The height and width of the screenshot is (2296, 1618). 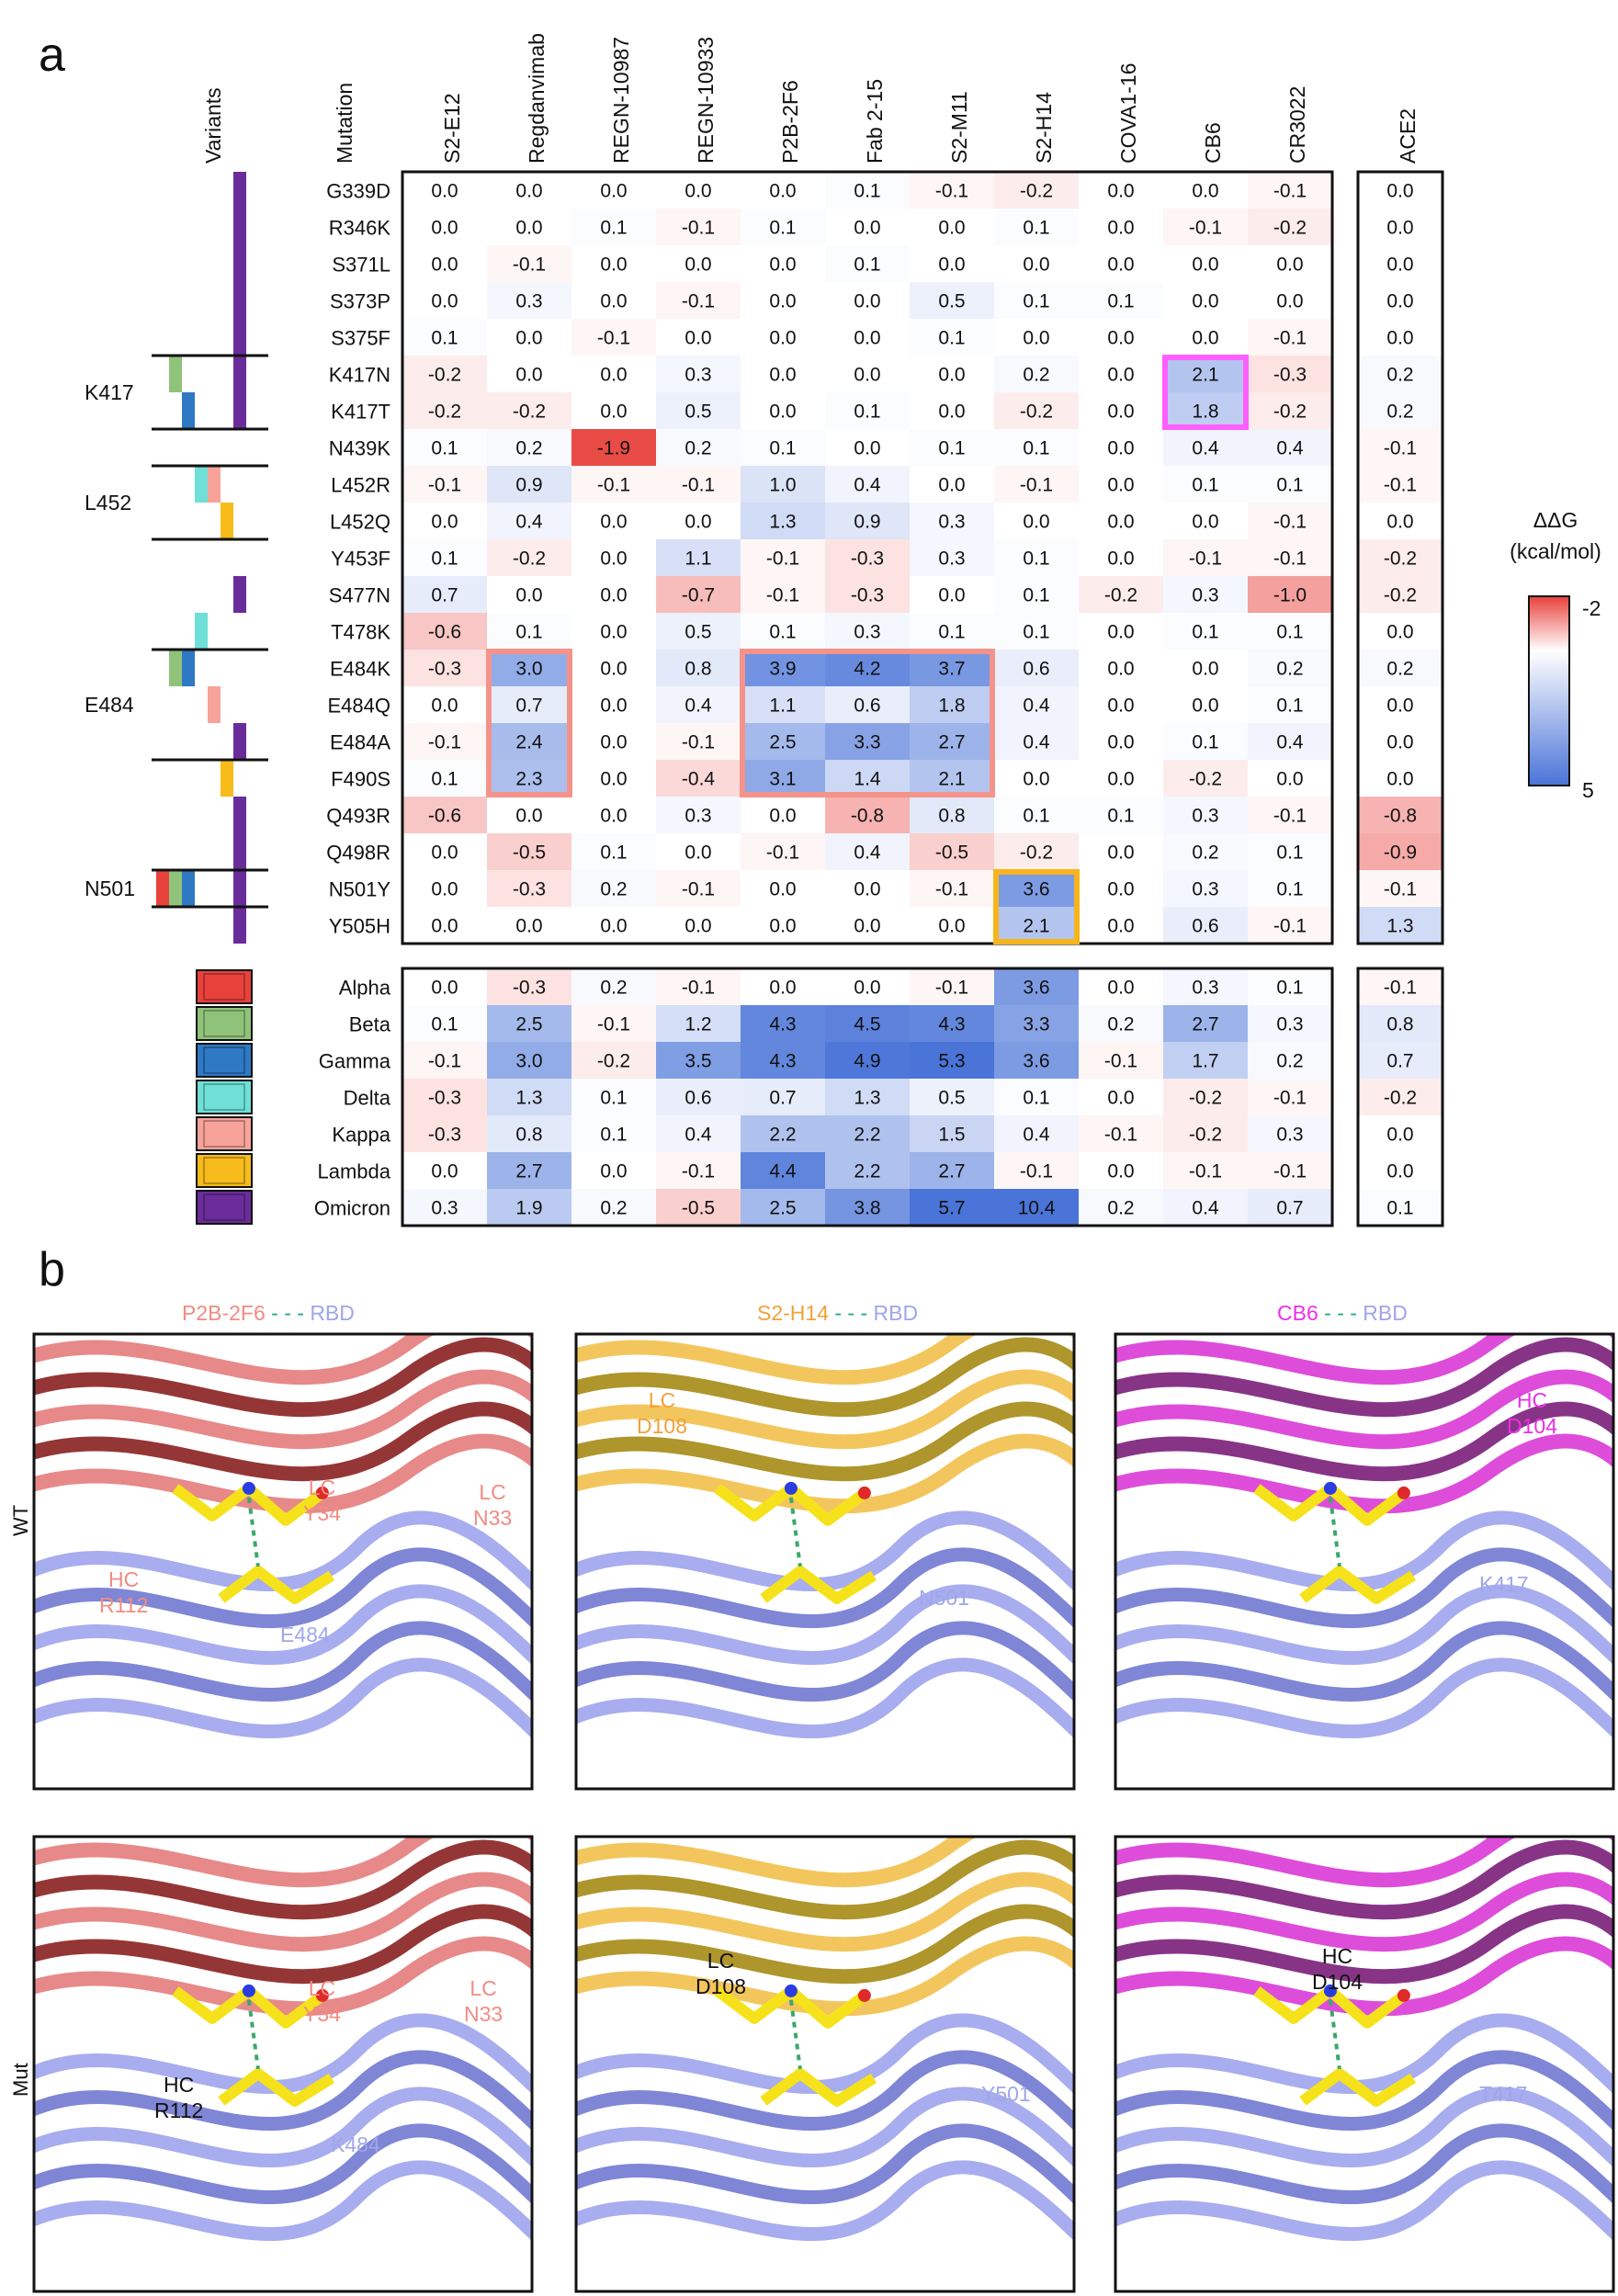 I want to click on colorbar, so click(x=1549, y=690).